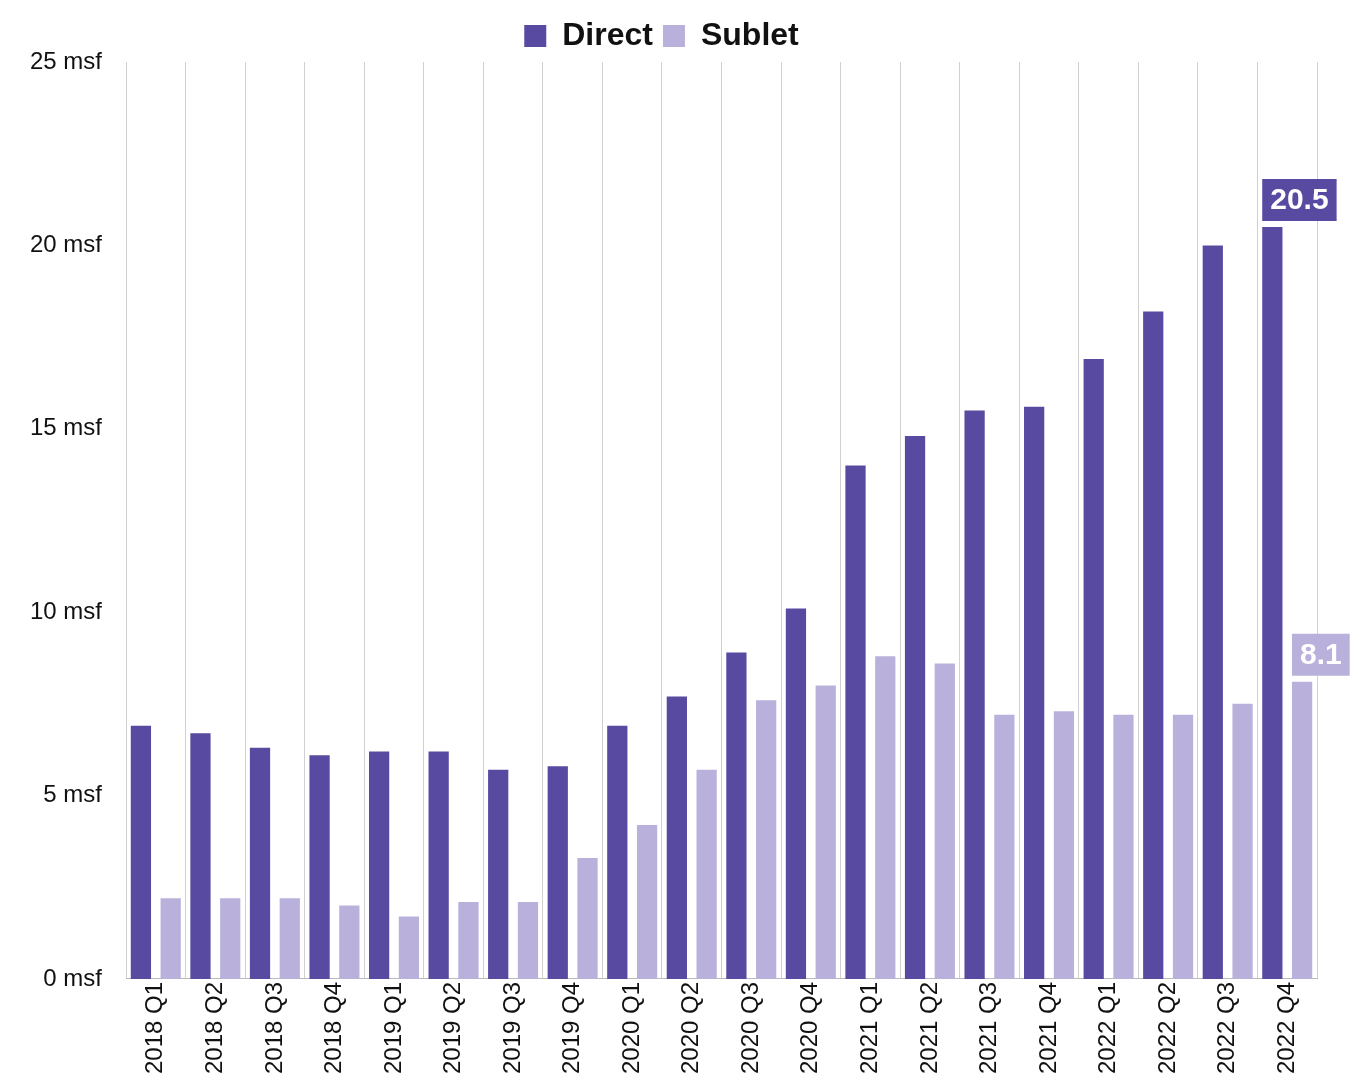 Image resolution: width=1367 pixels, height=1081 pixels. What do you see at coordinates (66, 244) in the screenshot?
I see `y-tick-label: 20 msf` at bounding box center [66, 244].